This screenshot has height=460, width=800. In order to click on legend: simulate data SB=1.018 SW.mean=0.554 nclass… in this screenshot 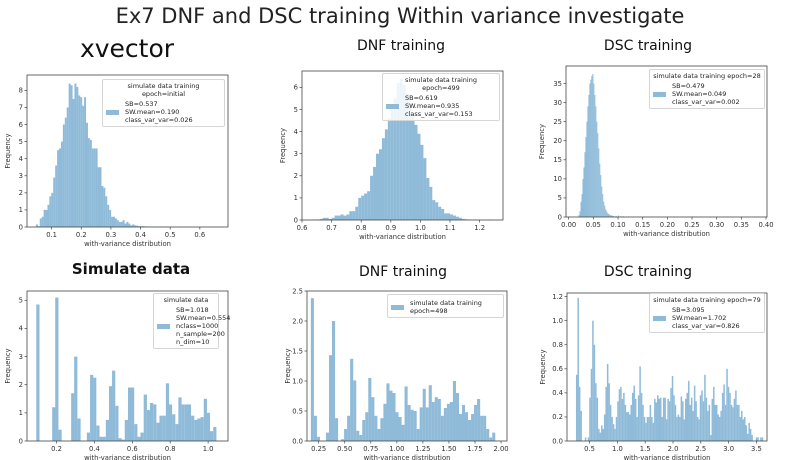, I will do `click(191, 321)`.